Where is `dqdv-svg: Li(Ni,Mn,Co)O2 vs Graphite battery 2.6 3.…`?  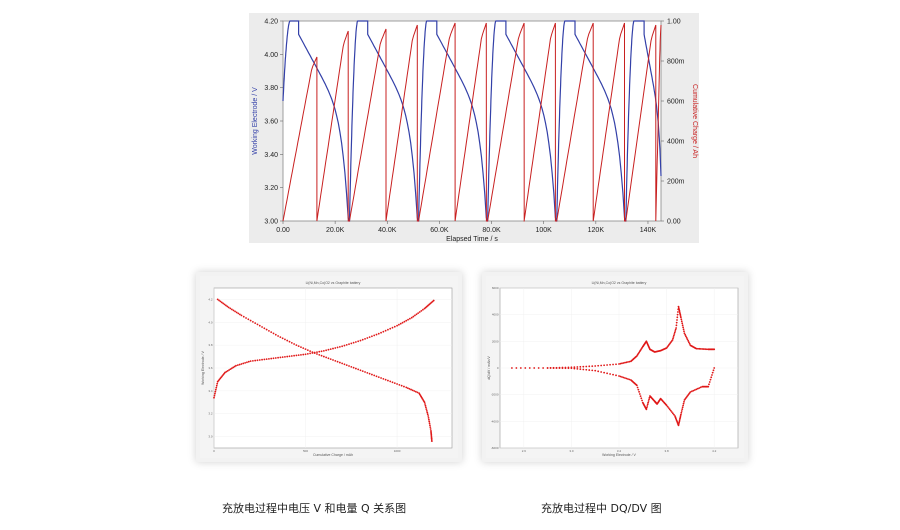 dqdv-svg: Li(Ni,Mn,Co)O2 vs Graphite battery 2.6 3.… is located at coordinates (615, 367).